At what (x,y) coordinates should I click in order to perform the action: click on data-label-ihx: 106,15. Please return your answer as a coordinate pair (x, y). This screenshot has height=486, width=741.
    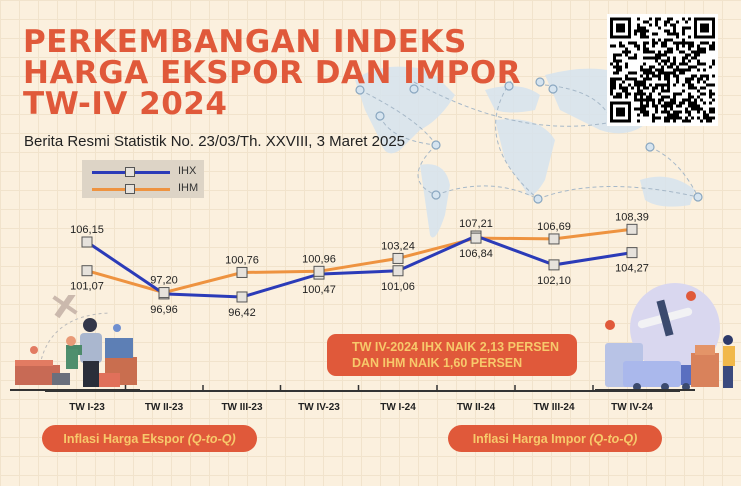
    Looking at the image, I should click on (87, 230).